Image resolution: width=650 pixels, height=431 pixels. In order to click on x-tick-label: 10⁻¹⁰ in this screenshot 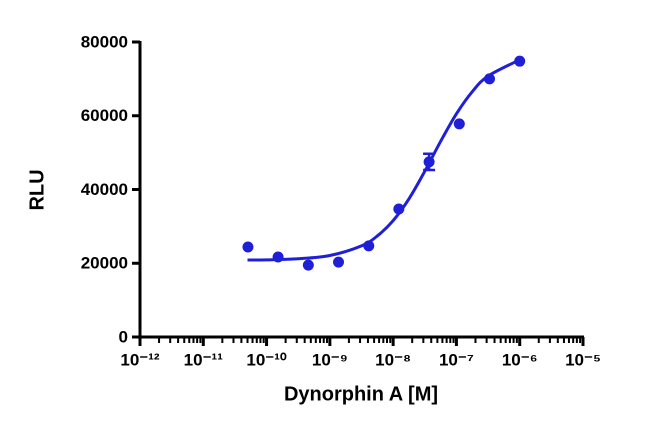, I will do `click(266, 359)`.